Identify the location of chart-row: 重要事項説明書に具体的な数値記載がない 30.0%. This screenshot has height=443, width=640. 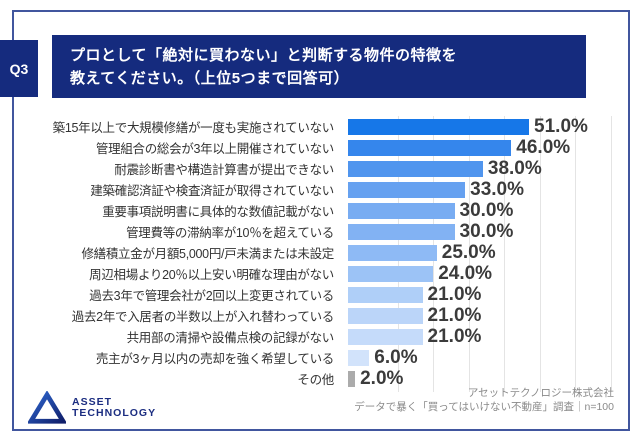
(320, 210).